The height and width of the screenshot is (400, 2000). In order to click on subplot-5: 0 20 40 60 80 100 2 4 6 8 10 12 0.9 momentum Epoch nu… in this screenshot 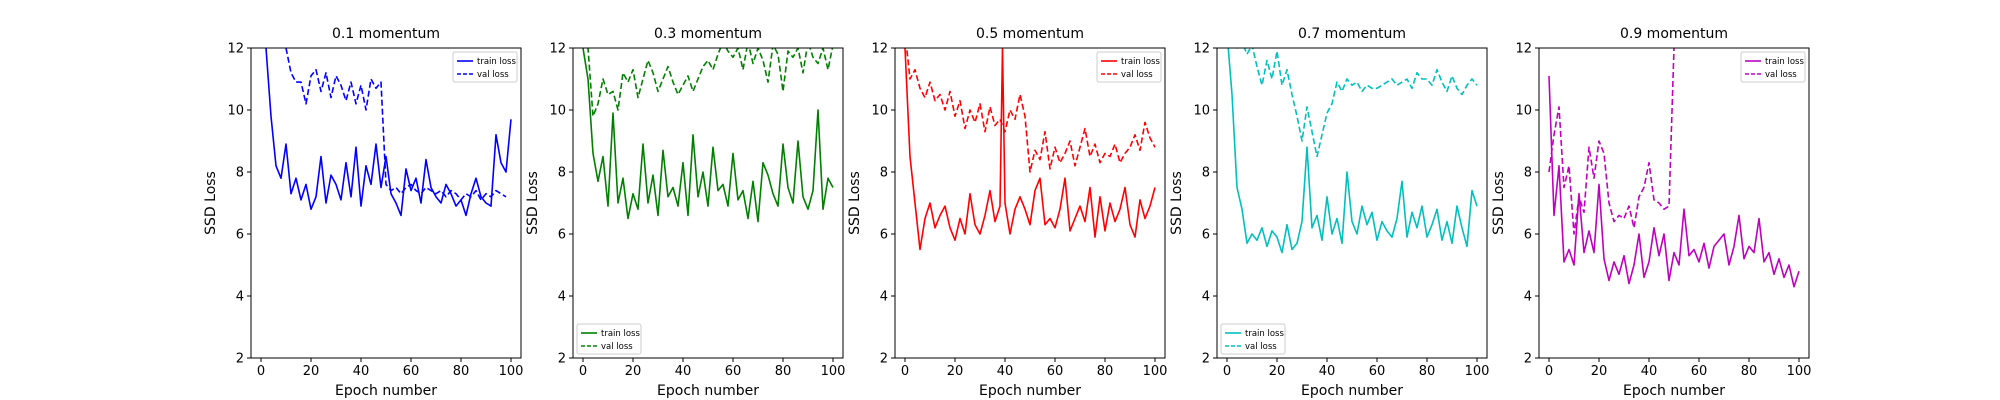, I will do `click(1651, 212)`.